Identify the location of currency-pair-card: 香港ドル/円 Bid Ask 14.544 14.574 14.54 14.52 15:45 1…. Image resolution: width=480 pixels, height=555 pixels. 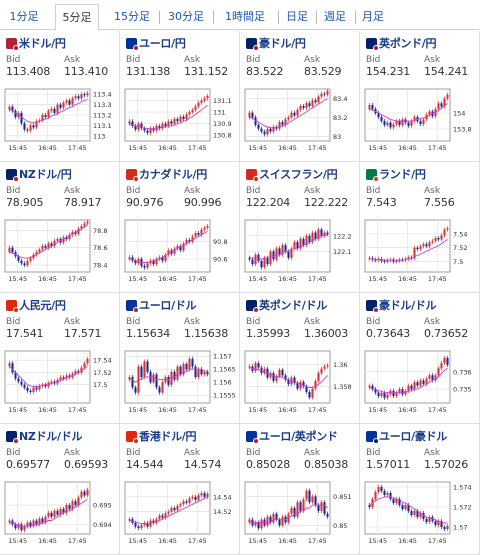
(180, 489).